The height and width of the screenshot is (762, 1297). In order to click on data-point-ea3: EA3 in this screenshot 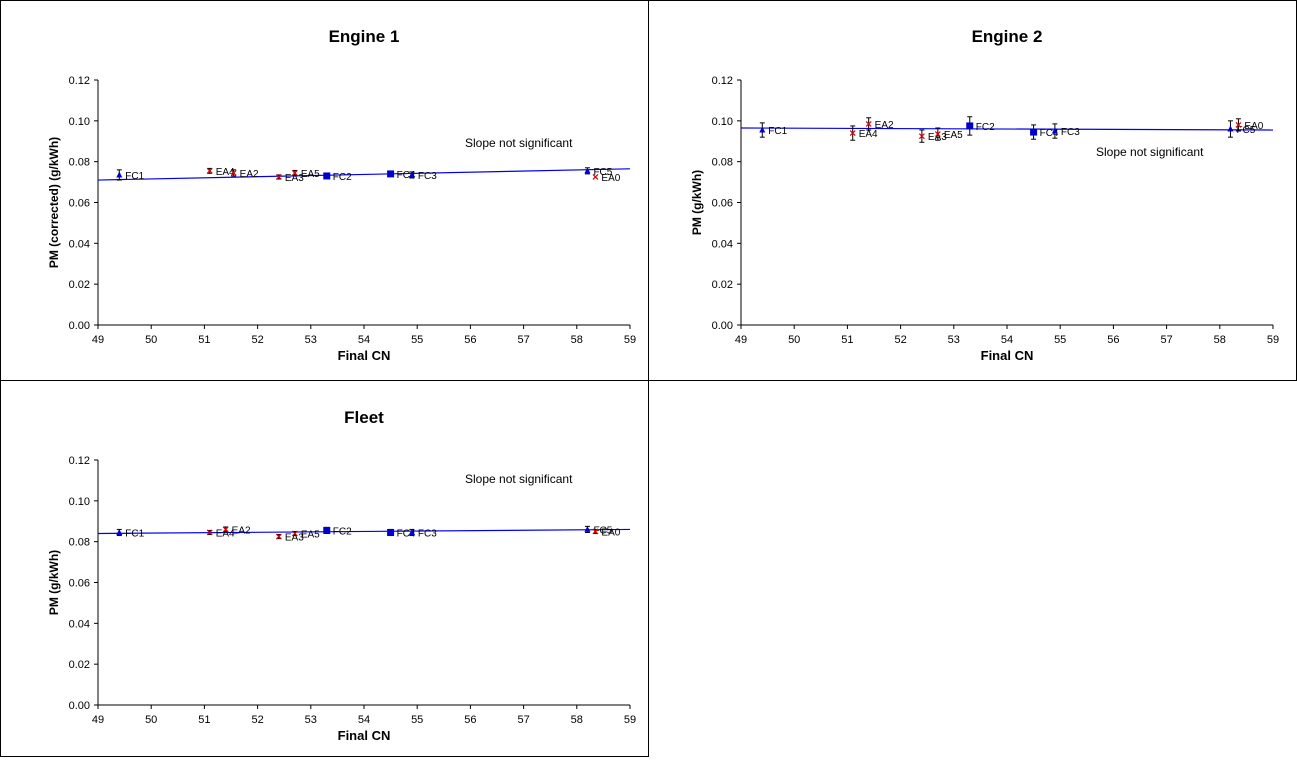, I will do `click(289, 178)`.